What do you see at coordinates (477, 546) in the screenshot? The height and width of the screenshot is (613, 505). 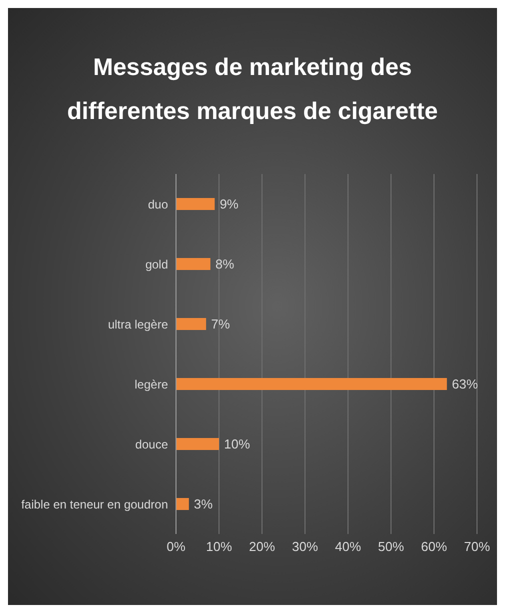 I see `x-tick-label: 70%` at bounding box center [477, 546].